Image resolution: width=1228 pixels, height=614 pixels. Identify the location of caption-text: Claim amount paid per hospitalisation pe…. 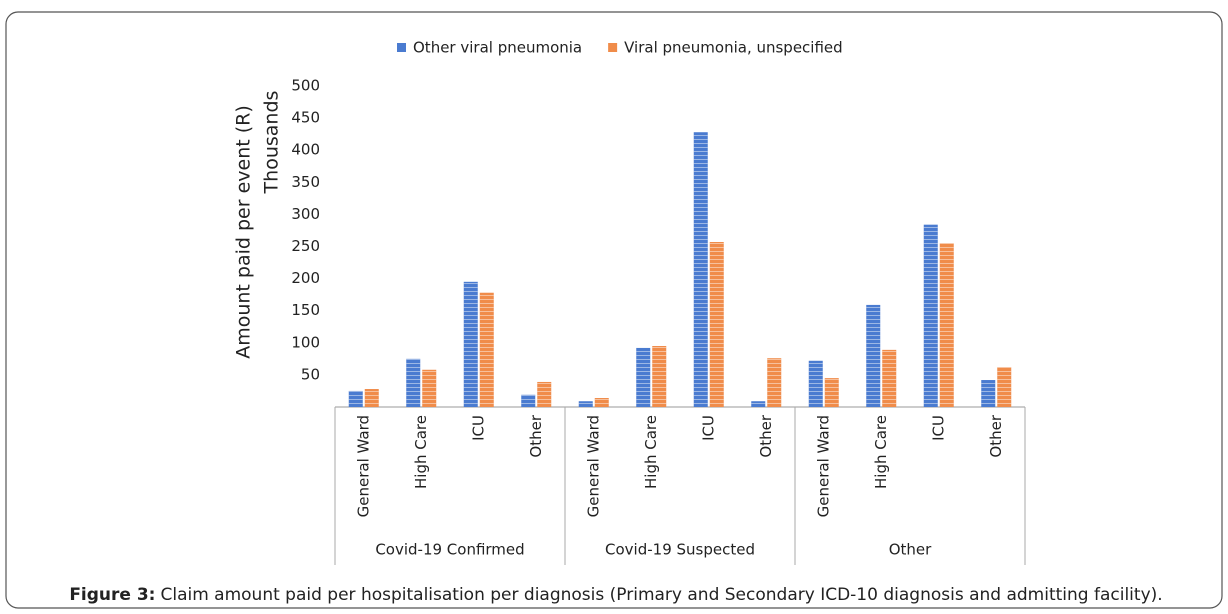
(661, 595).